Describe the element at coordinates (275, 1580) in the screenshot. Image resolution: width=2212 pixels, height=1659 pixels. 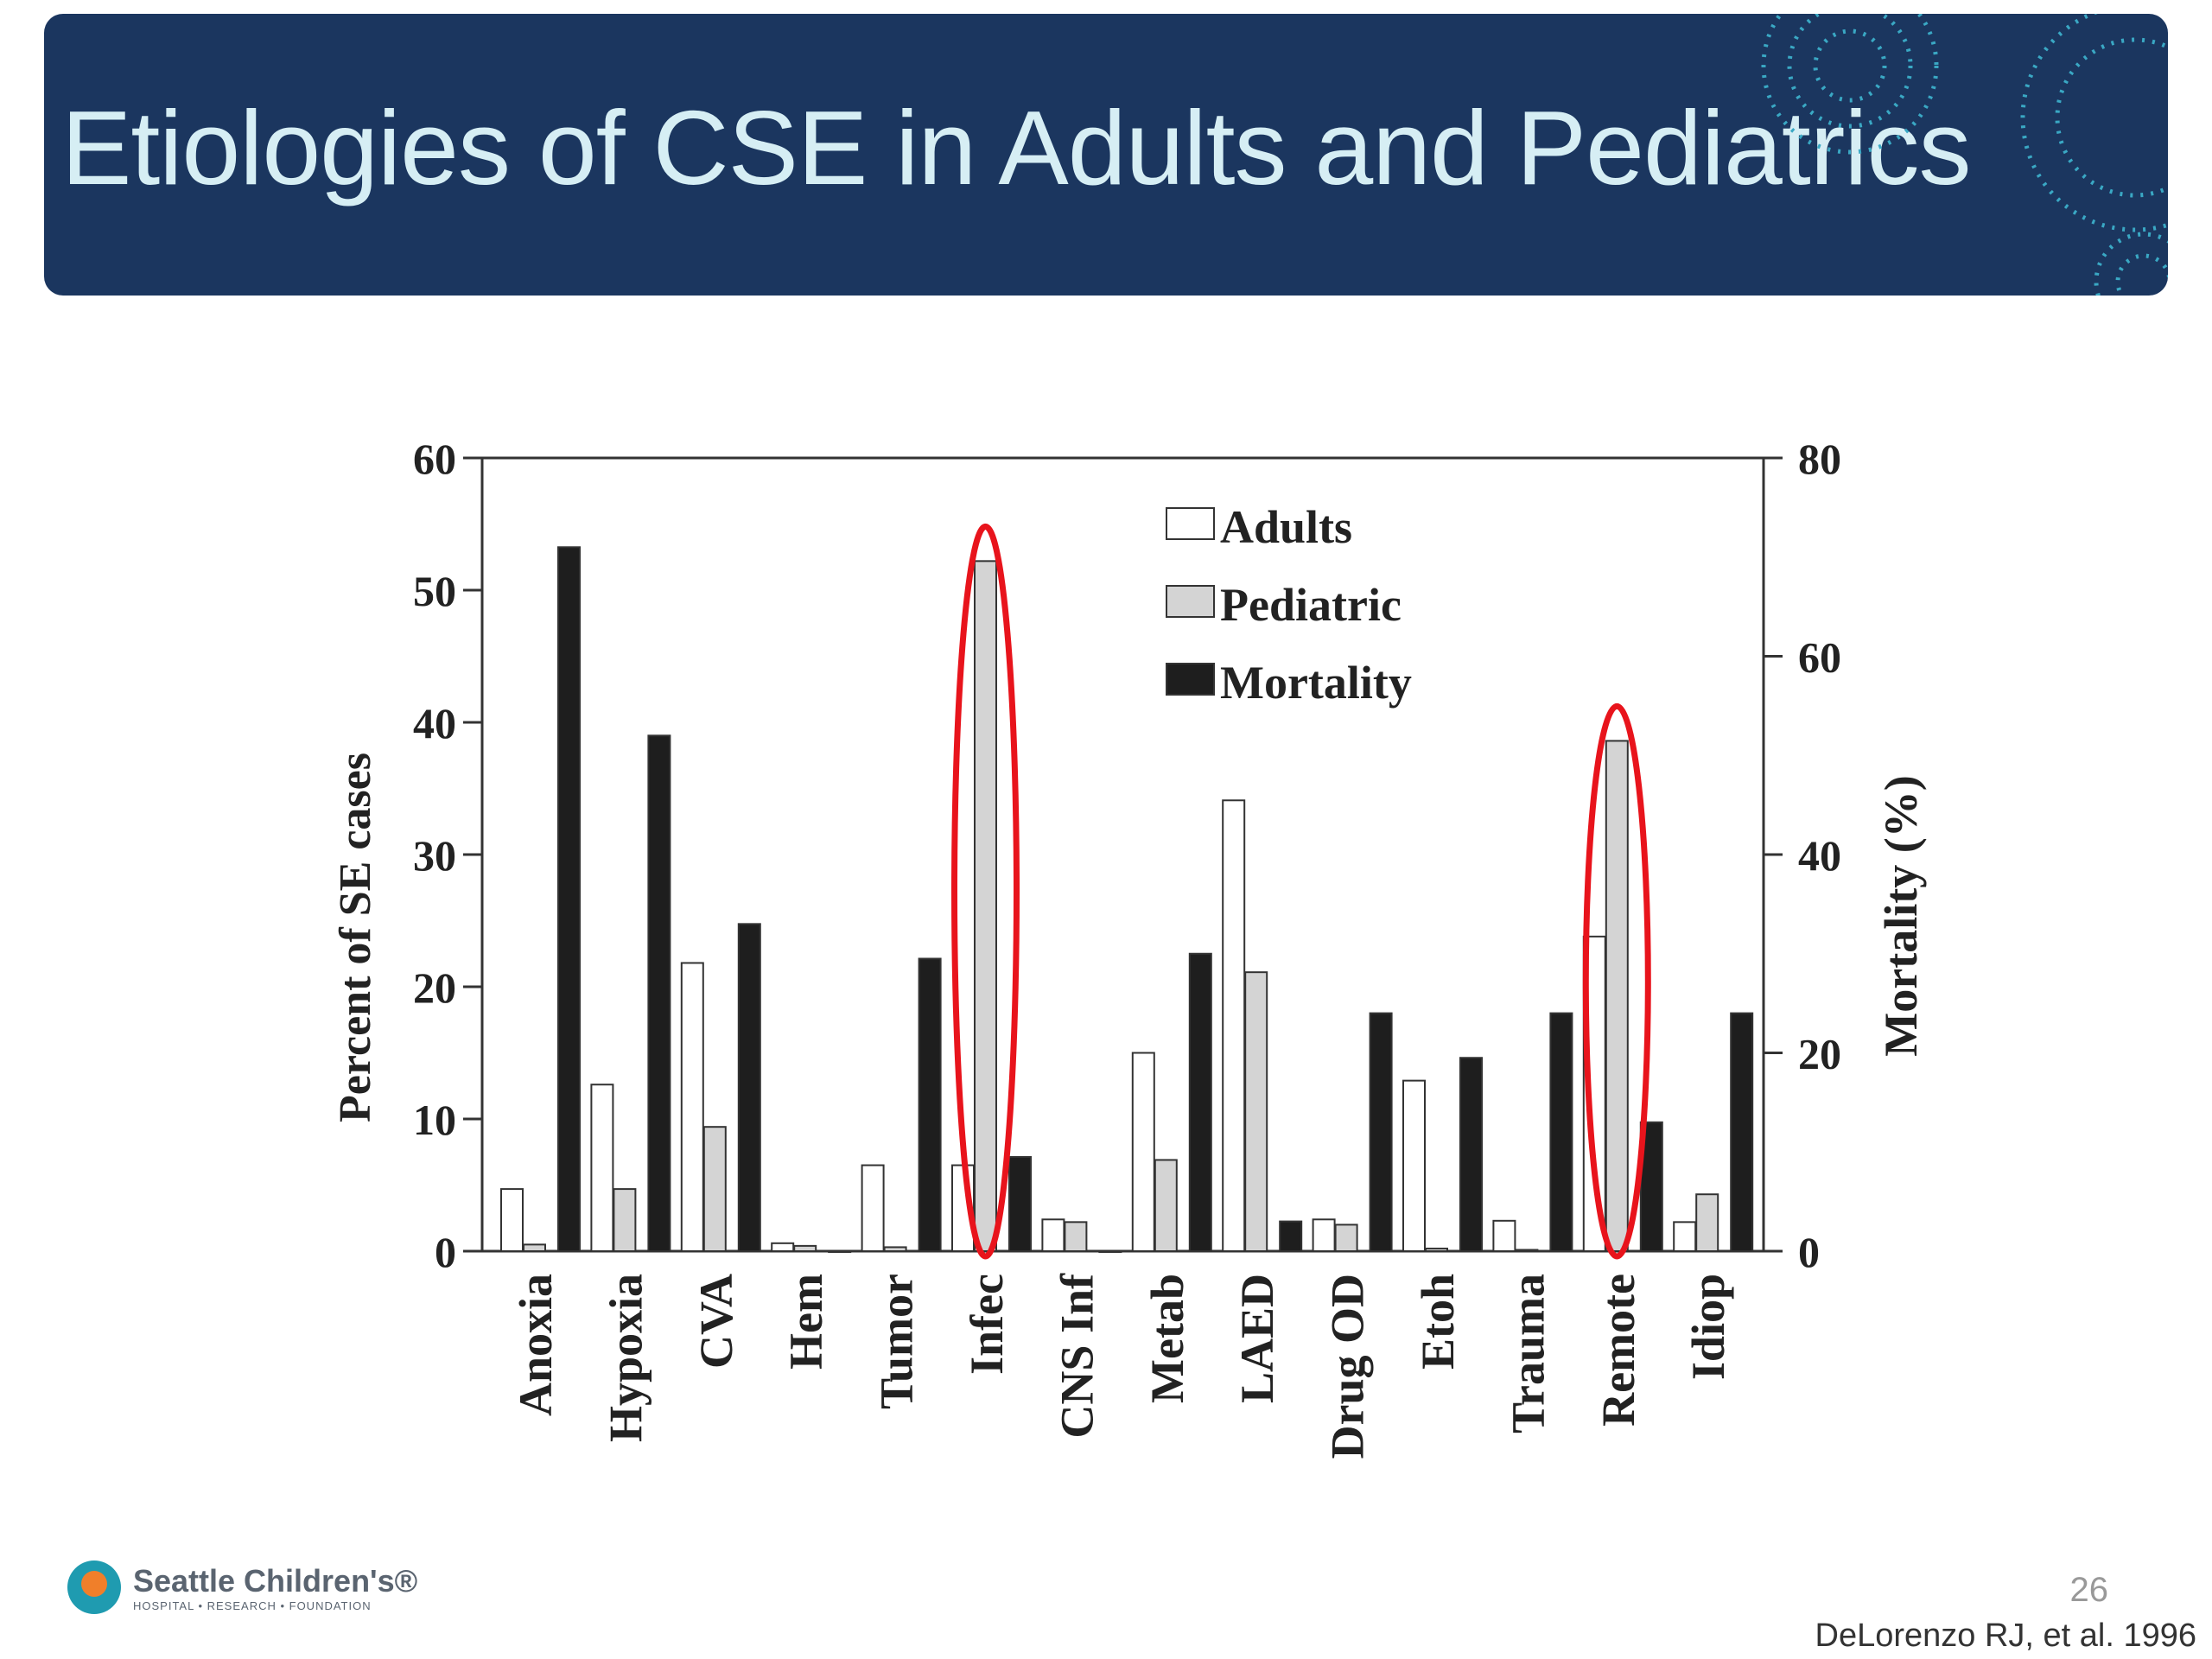
I see `logo-name: Seattle Children's®` at that location.